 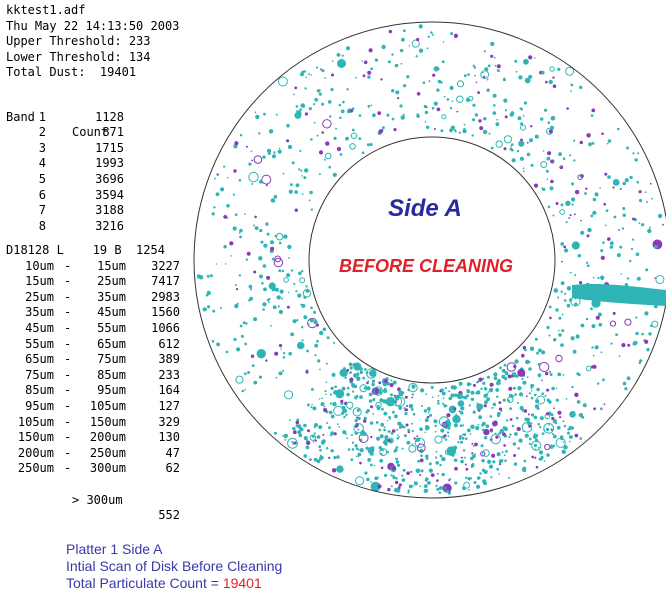 I want to click on size-min: 150um, so click(x=35, y=437).